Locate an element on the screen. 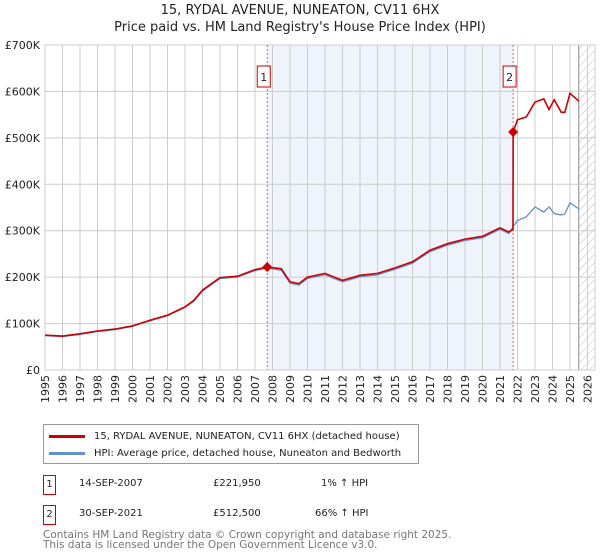 The height and width of the screenshot is (560, 600). x-tick-label: 1996 is located at coordinates (63, 389).